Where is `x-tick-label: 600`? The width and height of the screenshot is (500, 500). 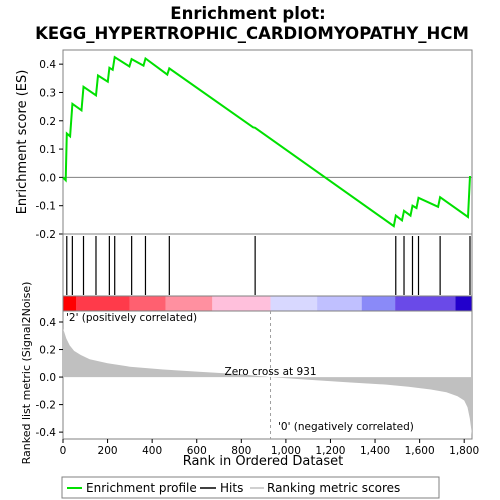 x-tick-label: 600 is located at coordinates (197, 451).